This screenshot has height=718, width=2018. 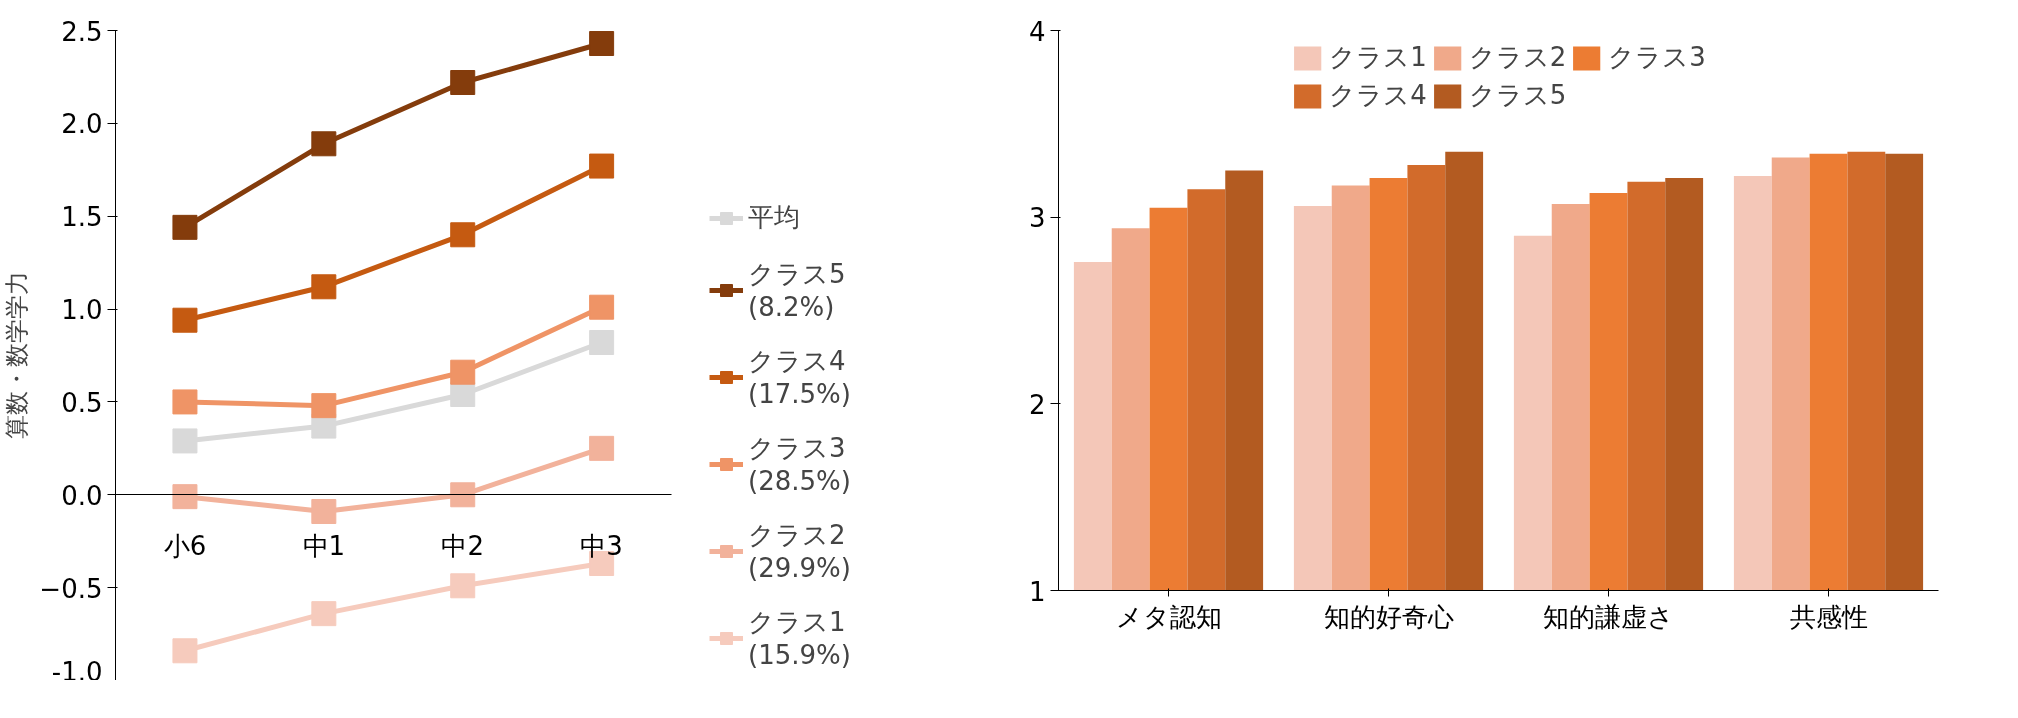 What do you see at coordinates (77, 671) in the screenshot?
I see `y-tick-label: -1.0` at bounding box center [77, 671].